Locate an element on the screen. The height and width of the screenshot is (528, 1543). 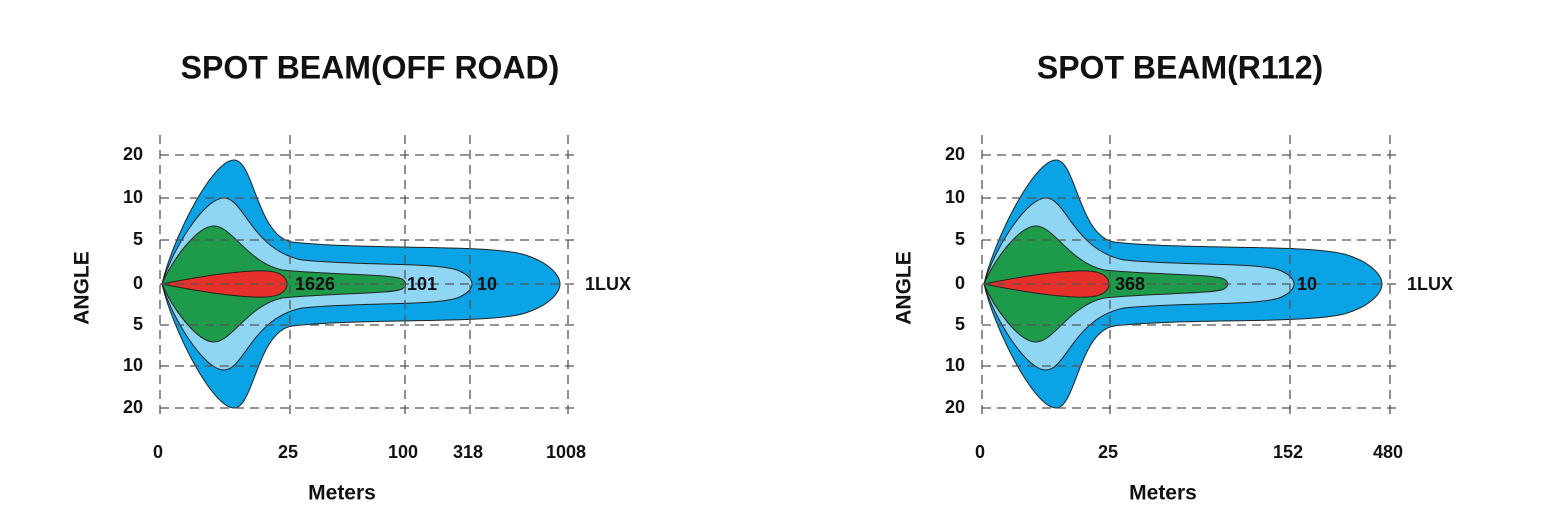
x-tick-label: 480 is located at coordinates (1388, 452).